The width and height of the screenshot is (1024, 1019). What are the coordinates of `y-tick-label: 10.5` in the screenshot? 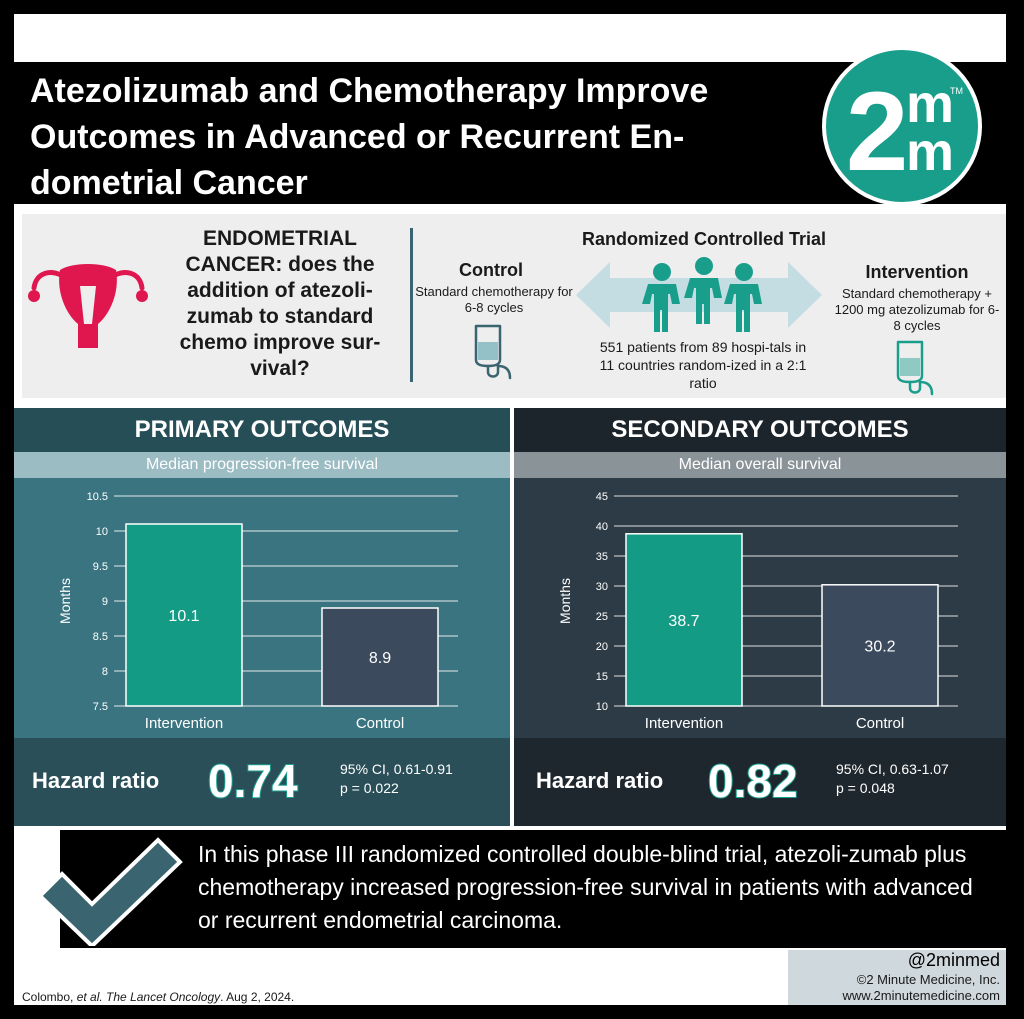 It's located at (97, 497).